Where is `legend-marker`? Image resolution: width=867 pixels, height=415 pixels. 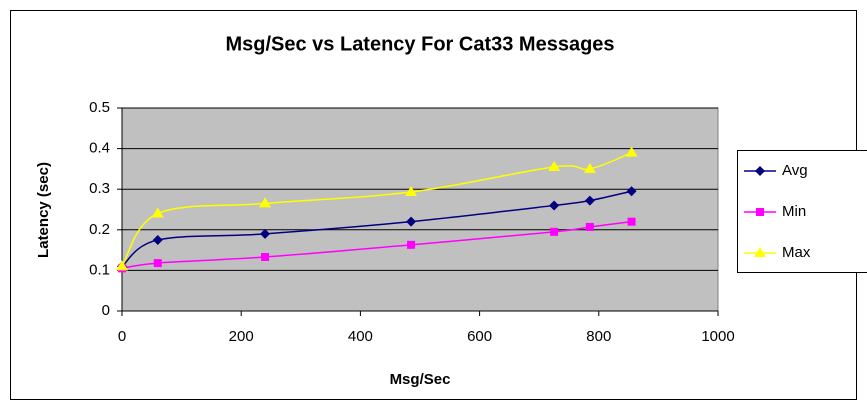 legend-marker is located at coordinates (760, 212).